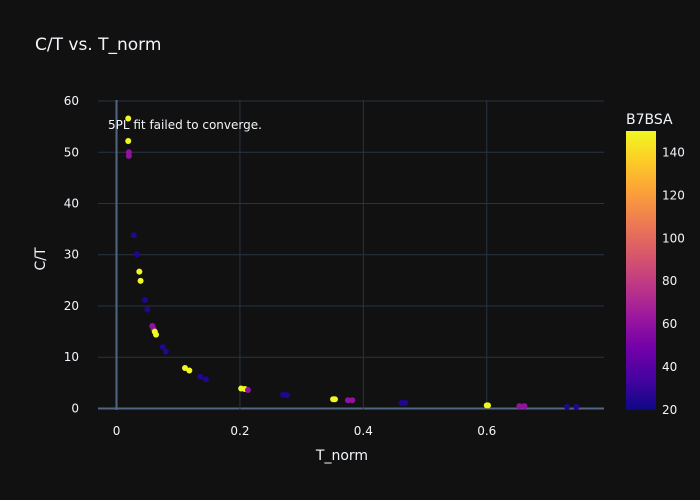 The width and height of the screenshot is (700, 500). I want to click on colorbar: B7BSA 20 40 60 80 100 120 140, so click(655, 264).